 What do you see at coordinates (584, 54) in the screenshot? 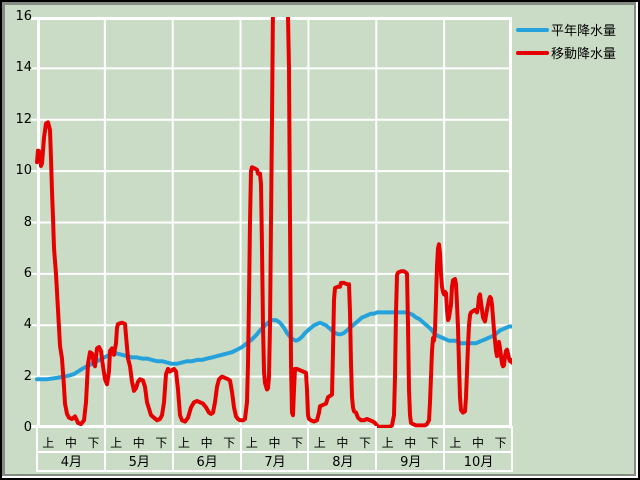
I see `legend-label-moving: 移動降水量` at bounding box center [584, 54].